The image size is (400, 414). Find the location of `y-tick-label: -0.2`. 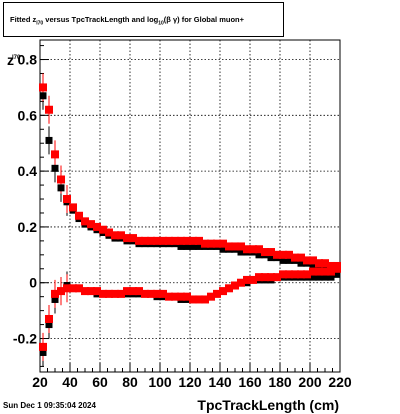

y-tick-label: -0.2 is located at coordinates (25, 339).